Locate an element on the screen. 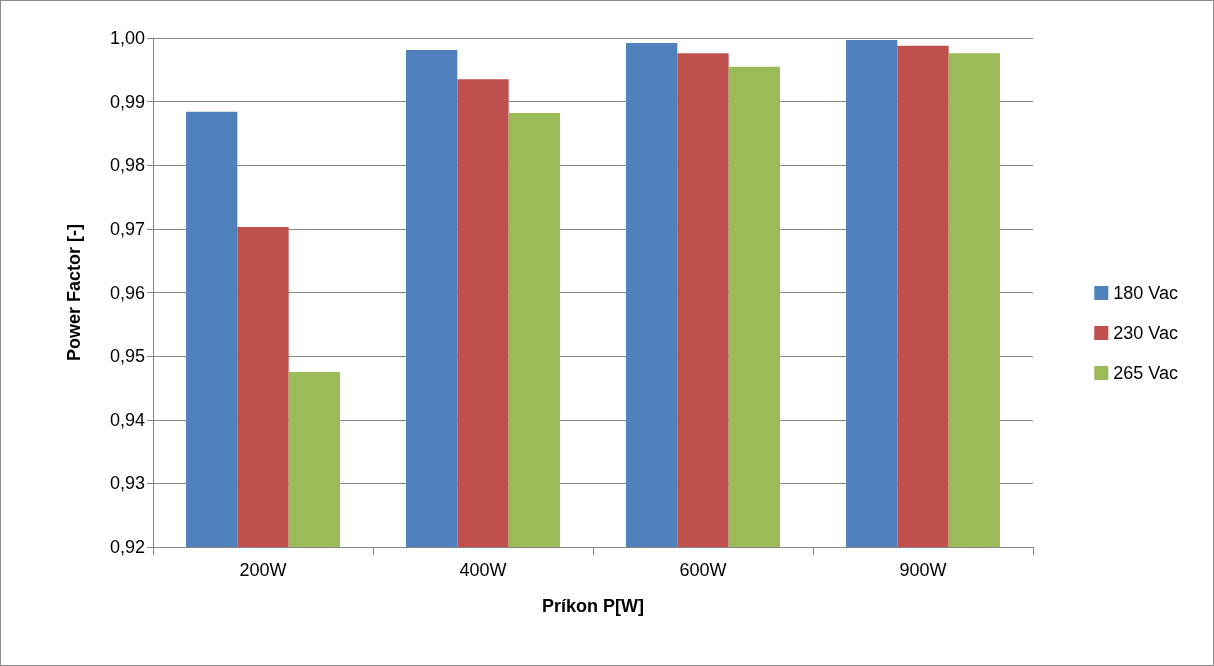 Image resolution: width=1214 pixels, height=666 pixels. legend-label: 230 Vac is located at coordinates (1145, 333).